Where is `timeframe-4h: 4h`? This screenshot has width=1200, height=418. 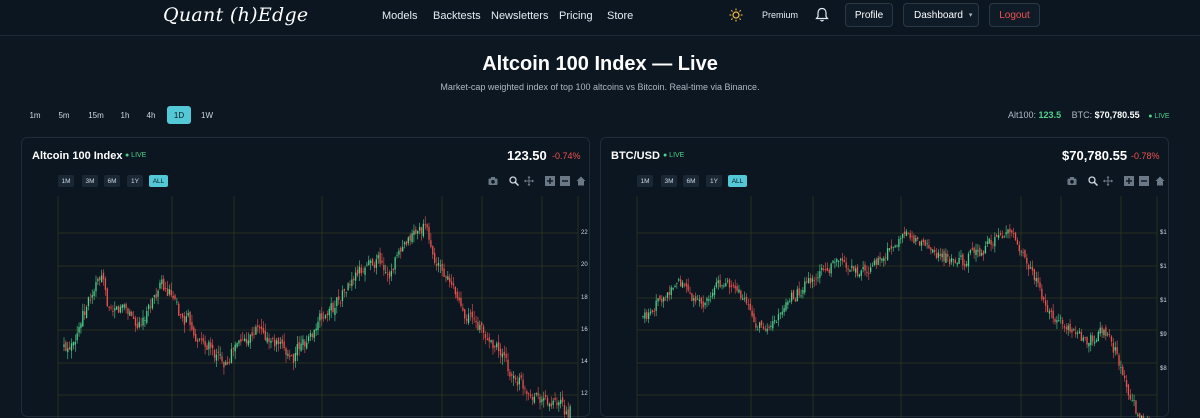 timeframe-4h: 4h is located at coordinates (151, 115).